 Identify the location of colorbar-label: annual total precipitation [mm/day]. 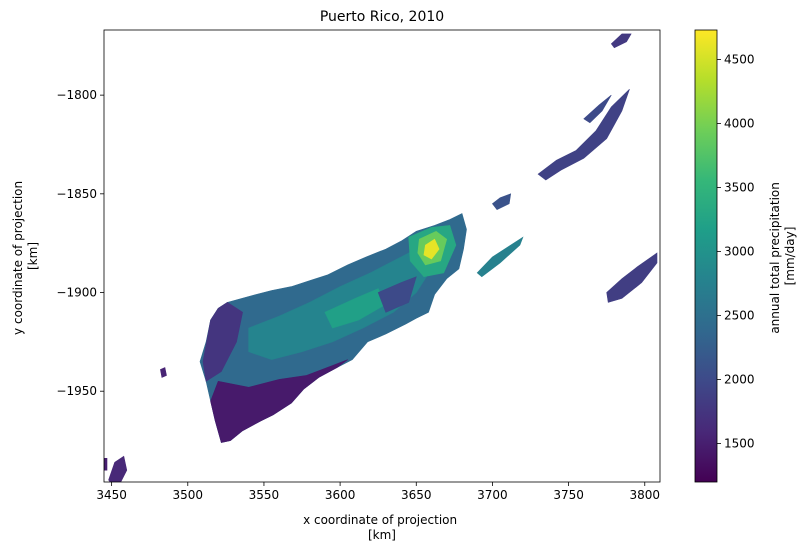
(782, 255).